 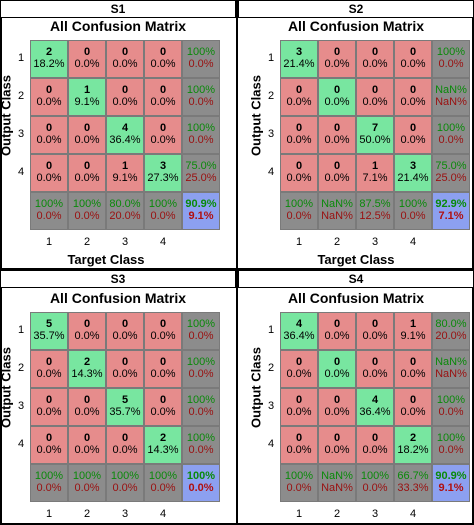 I want to click on chart-title: All Confusion Matrix, so click(x=118, y=298).